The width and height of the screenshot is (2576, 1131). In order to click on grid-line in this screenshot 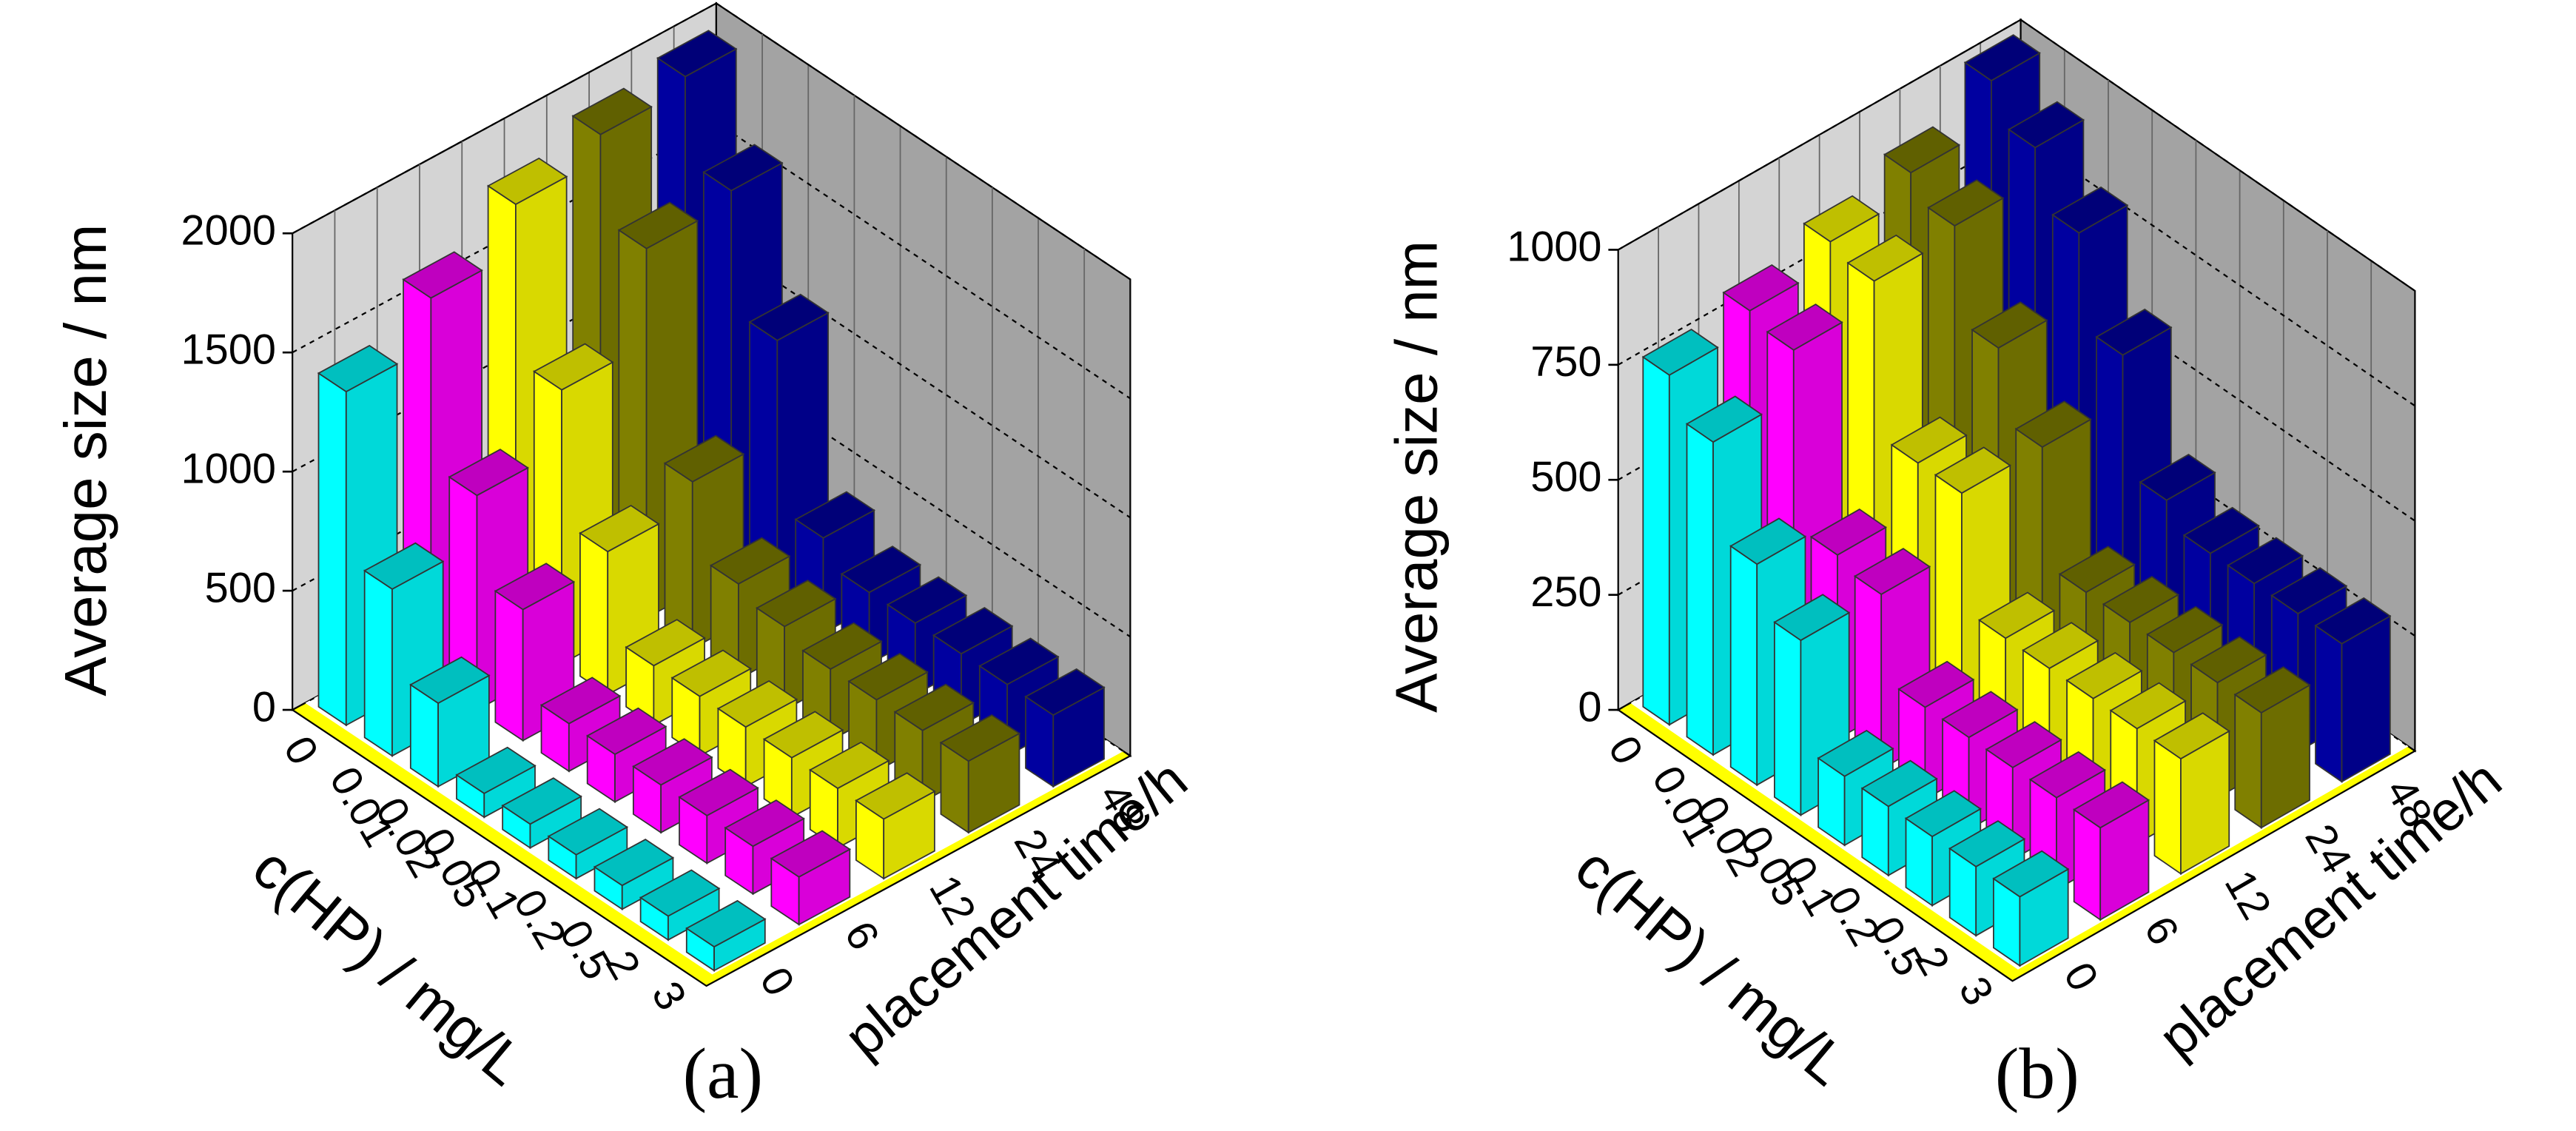, I will do `click(711, 141)`.